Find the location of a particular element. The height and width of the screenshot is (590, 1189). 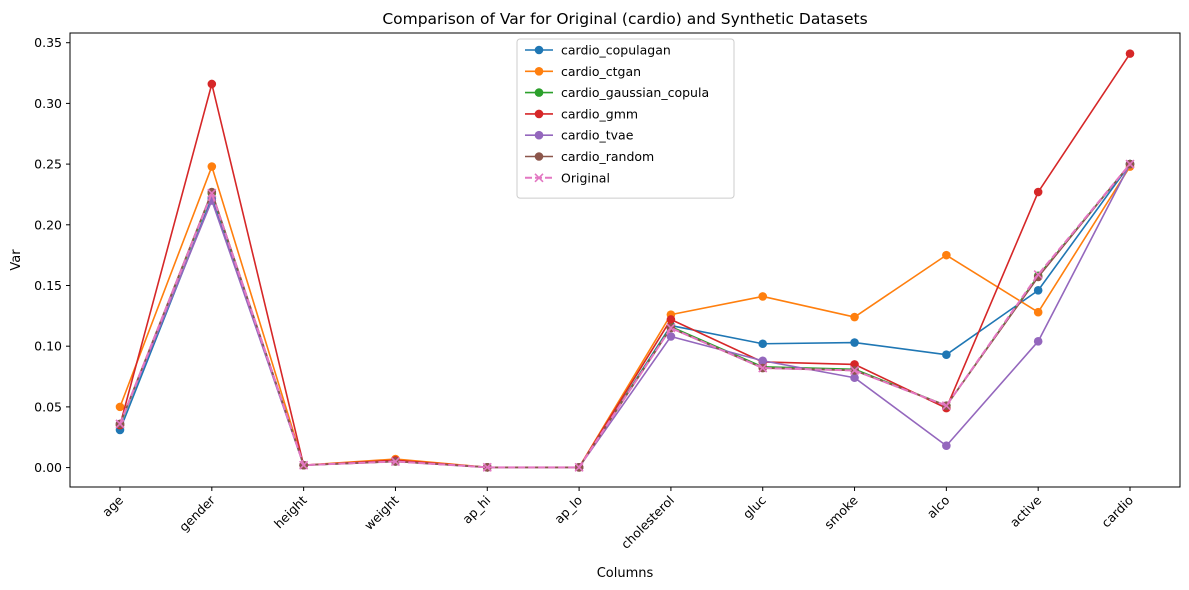

legend-item: cardio_ctgan is located at coordinates (583, 71).